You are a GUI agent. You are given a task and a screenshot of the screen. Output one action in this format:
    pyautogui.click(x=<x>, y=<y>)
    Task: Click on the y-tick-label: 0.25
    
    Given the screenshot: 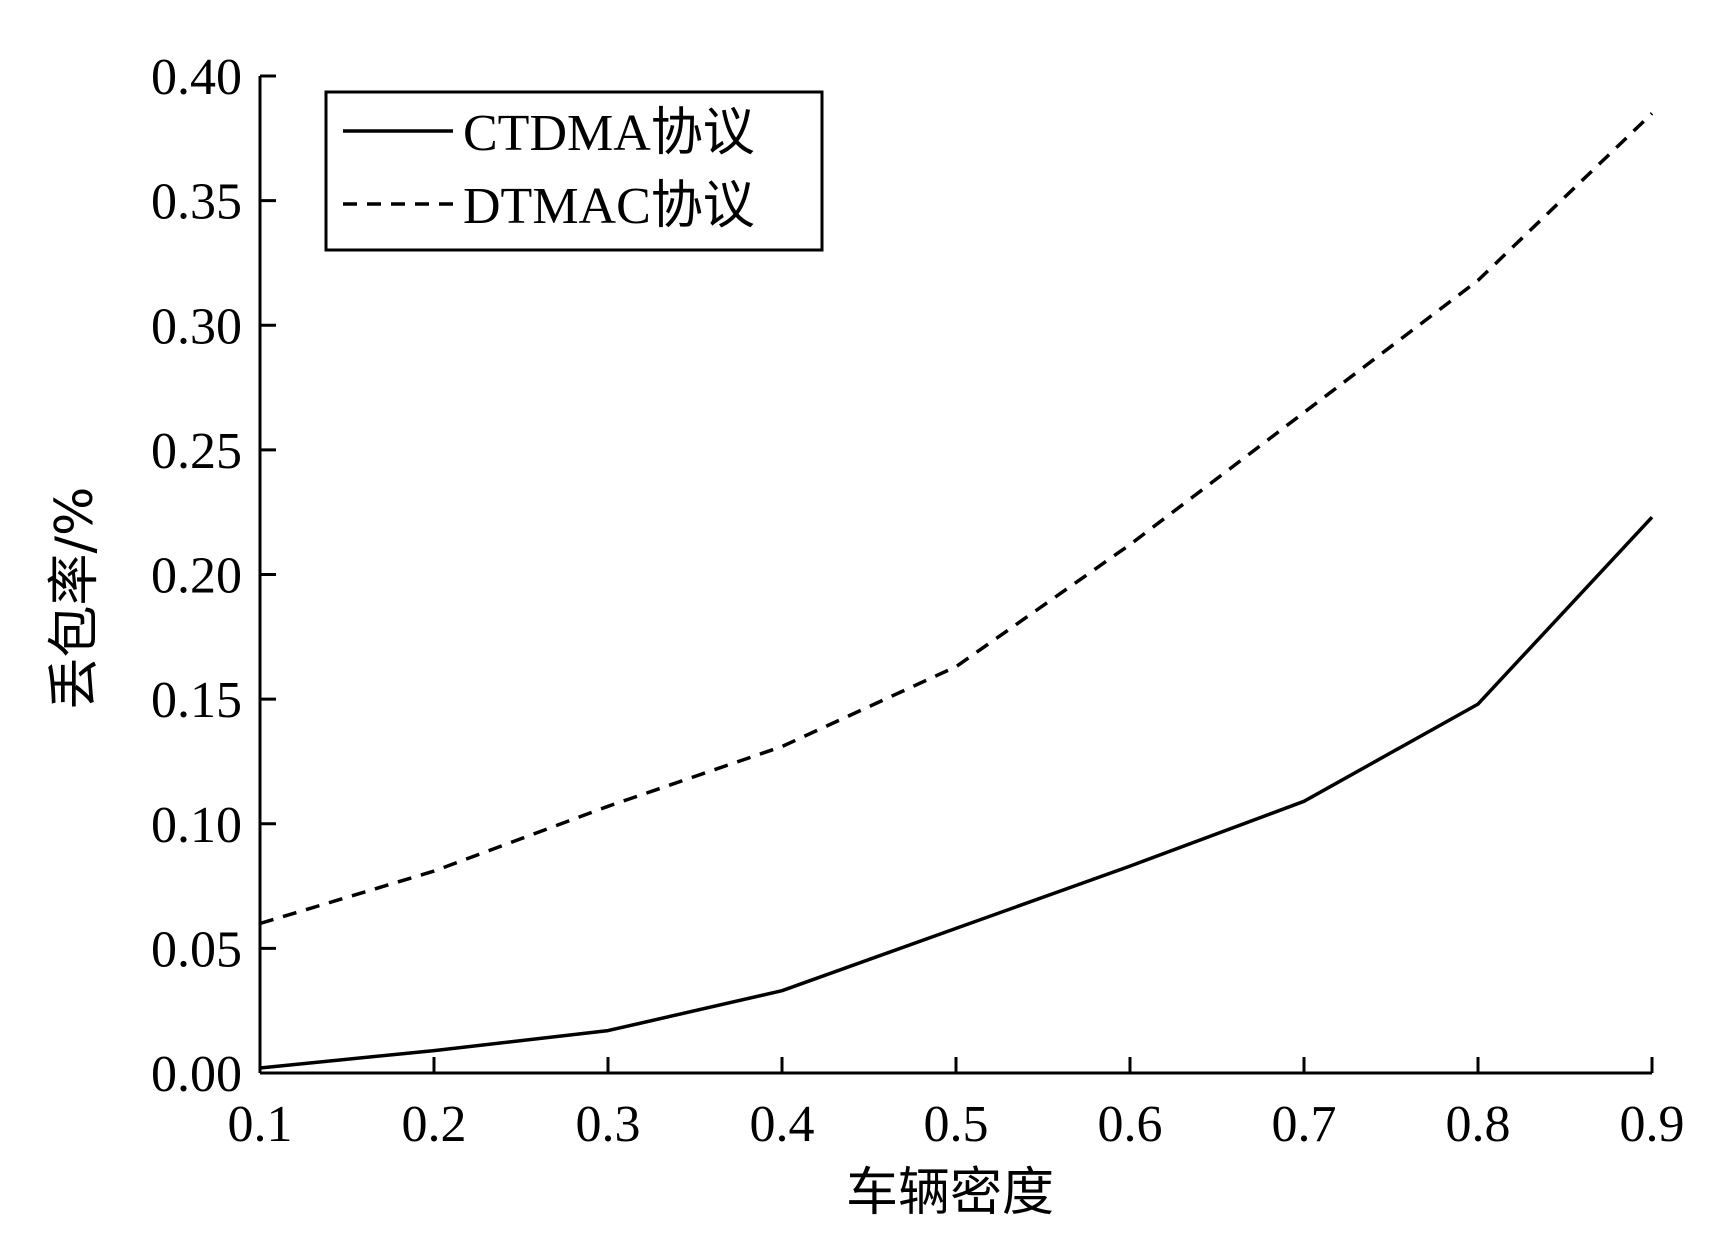 What is the action you would take?
    pyautogui.click(x=196, y=451)
    